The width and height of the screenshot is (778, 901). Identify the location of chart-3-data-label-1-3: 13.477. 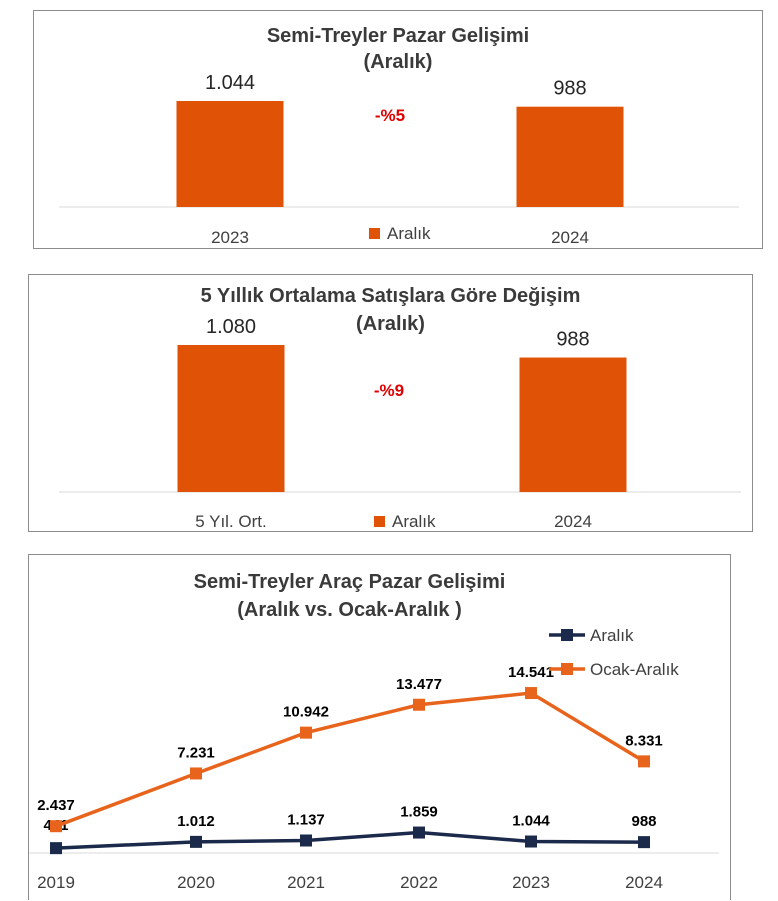
(419, 684).